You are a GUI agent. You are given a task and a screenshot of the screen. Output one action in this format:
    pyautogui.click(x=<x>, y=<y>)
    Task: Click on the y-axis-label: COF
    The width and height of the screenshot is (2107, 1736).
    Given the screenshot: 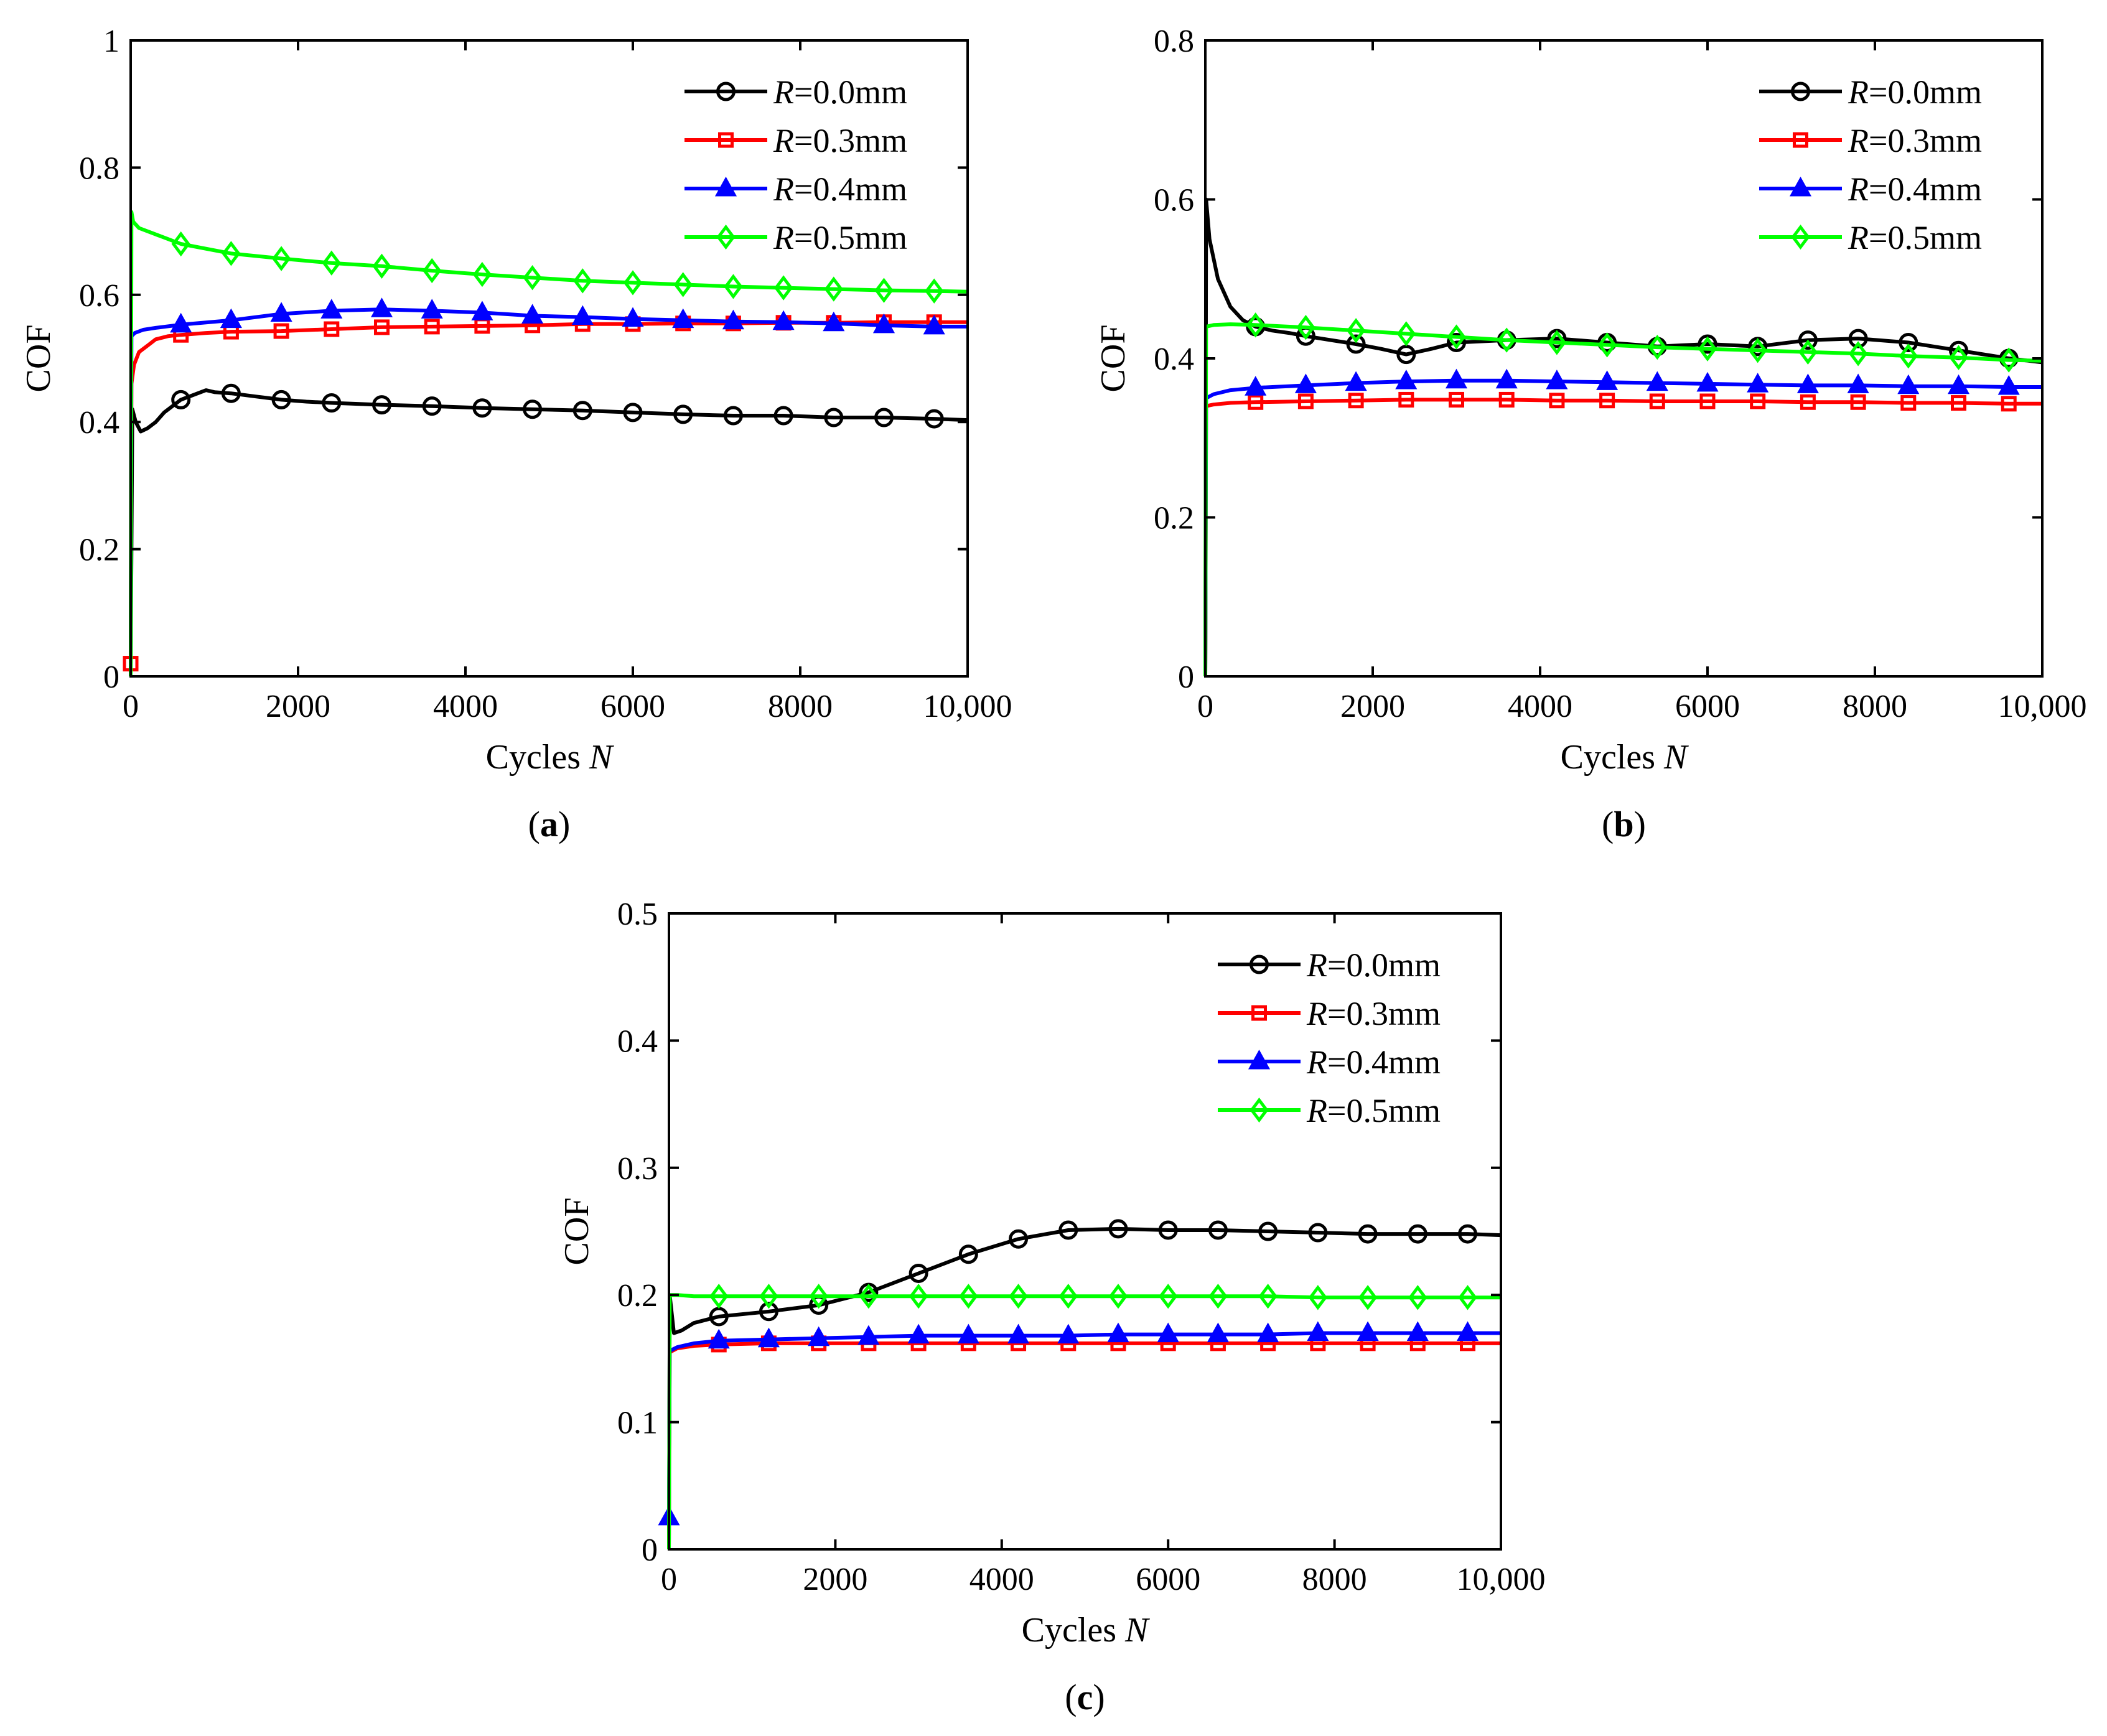 What is the action you would take?
    pyautogui.click(x=38, y=359)
    